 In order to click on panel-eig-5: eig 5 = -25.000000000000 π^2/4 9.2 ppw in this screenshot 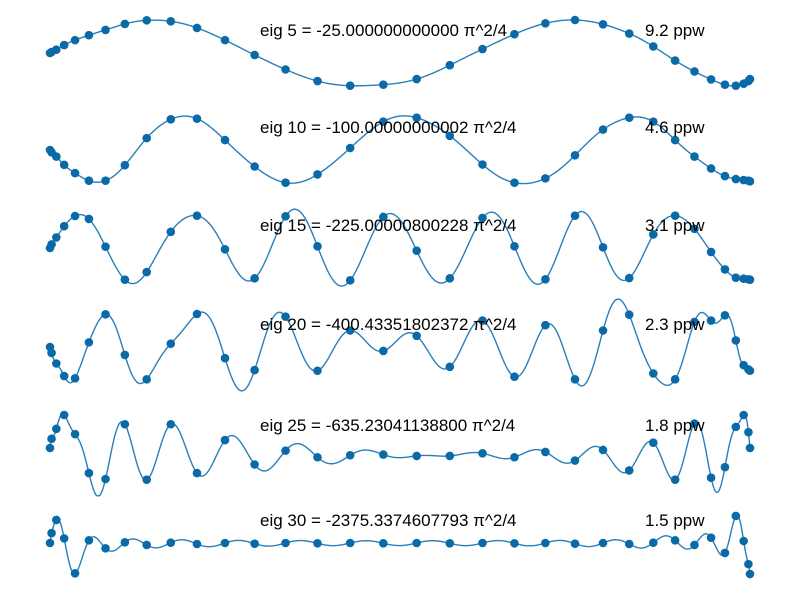, I will do `click(400, 52)`.